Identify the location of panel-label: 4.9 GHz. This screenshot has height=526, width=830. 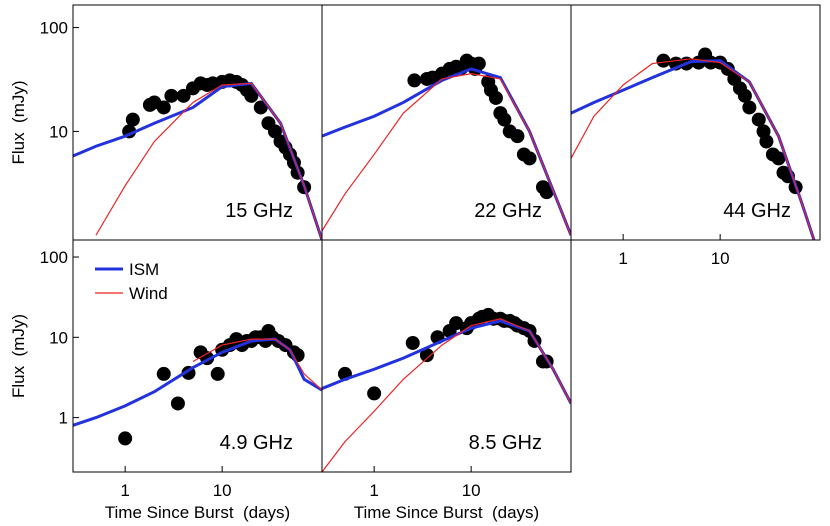
(256, 443).